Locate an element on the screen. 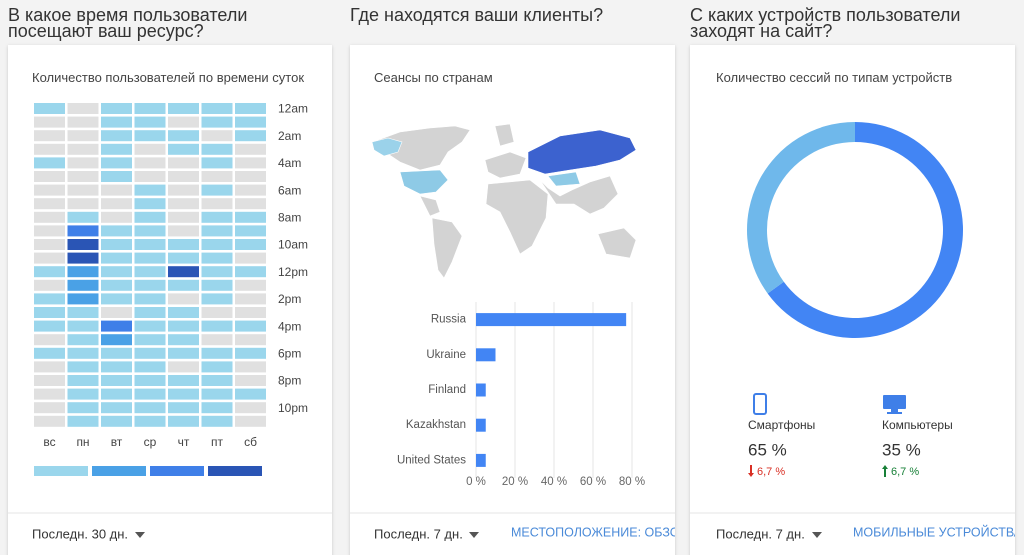 The image size is (1024, 555). legend-label: Компьютеры is located at coordinates (917, 425).